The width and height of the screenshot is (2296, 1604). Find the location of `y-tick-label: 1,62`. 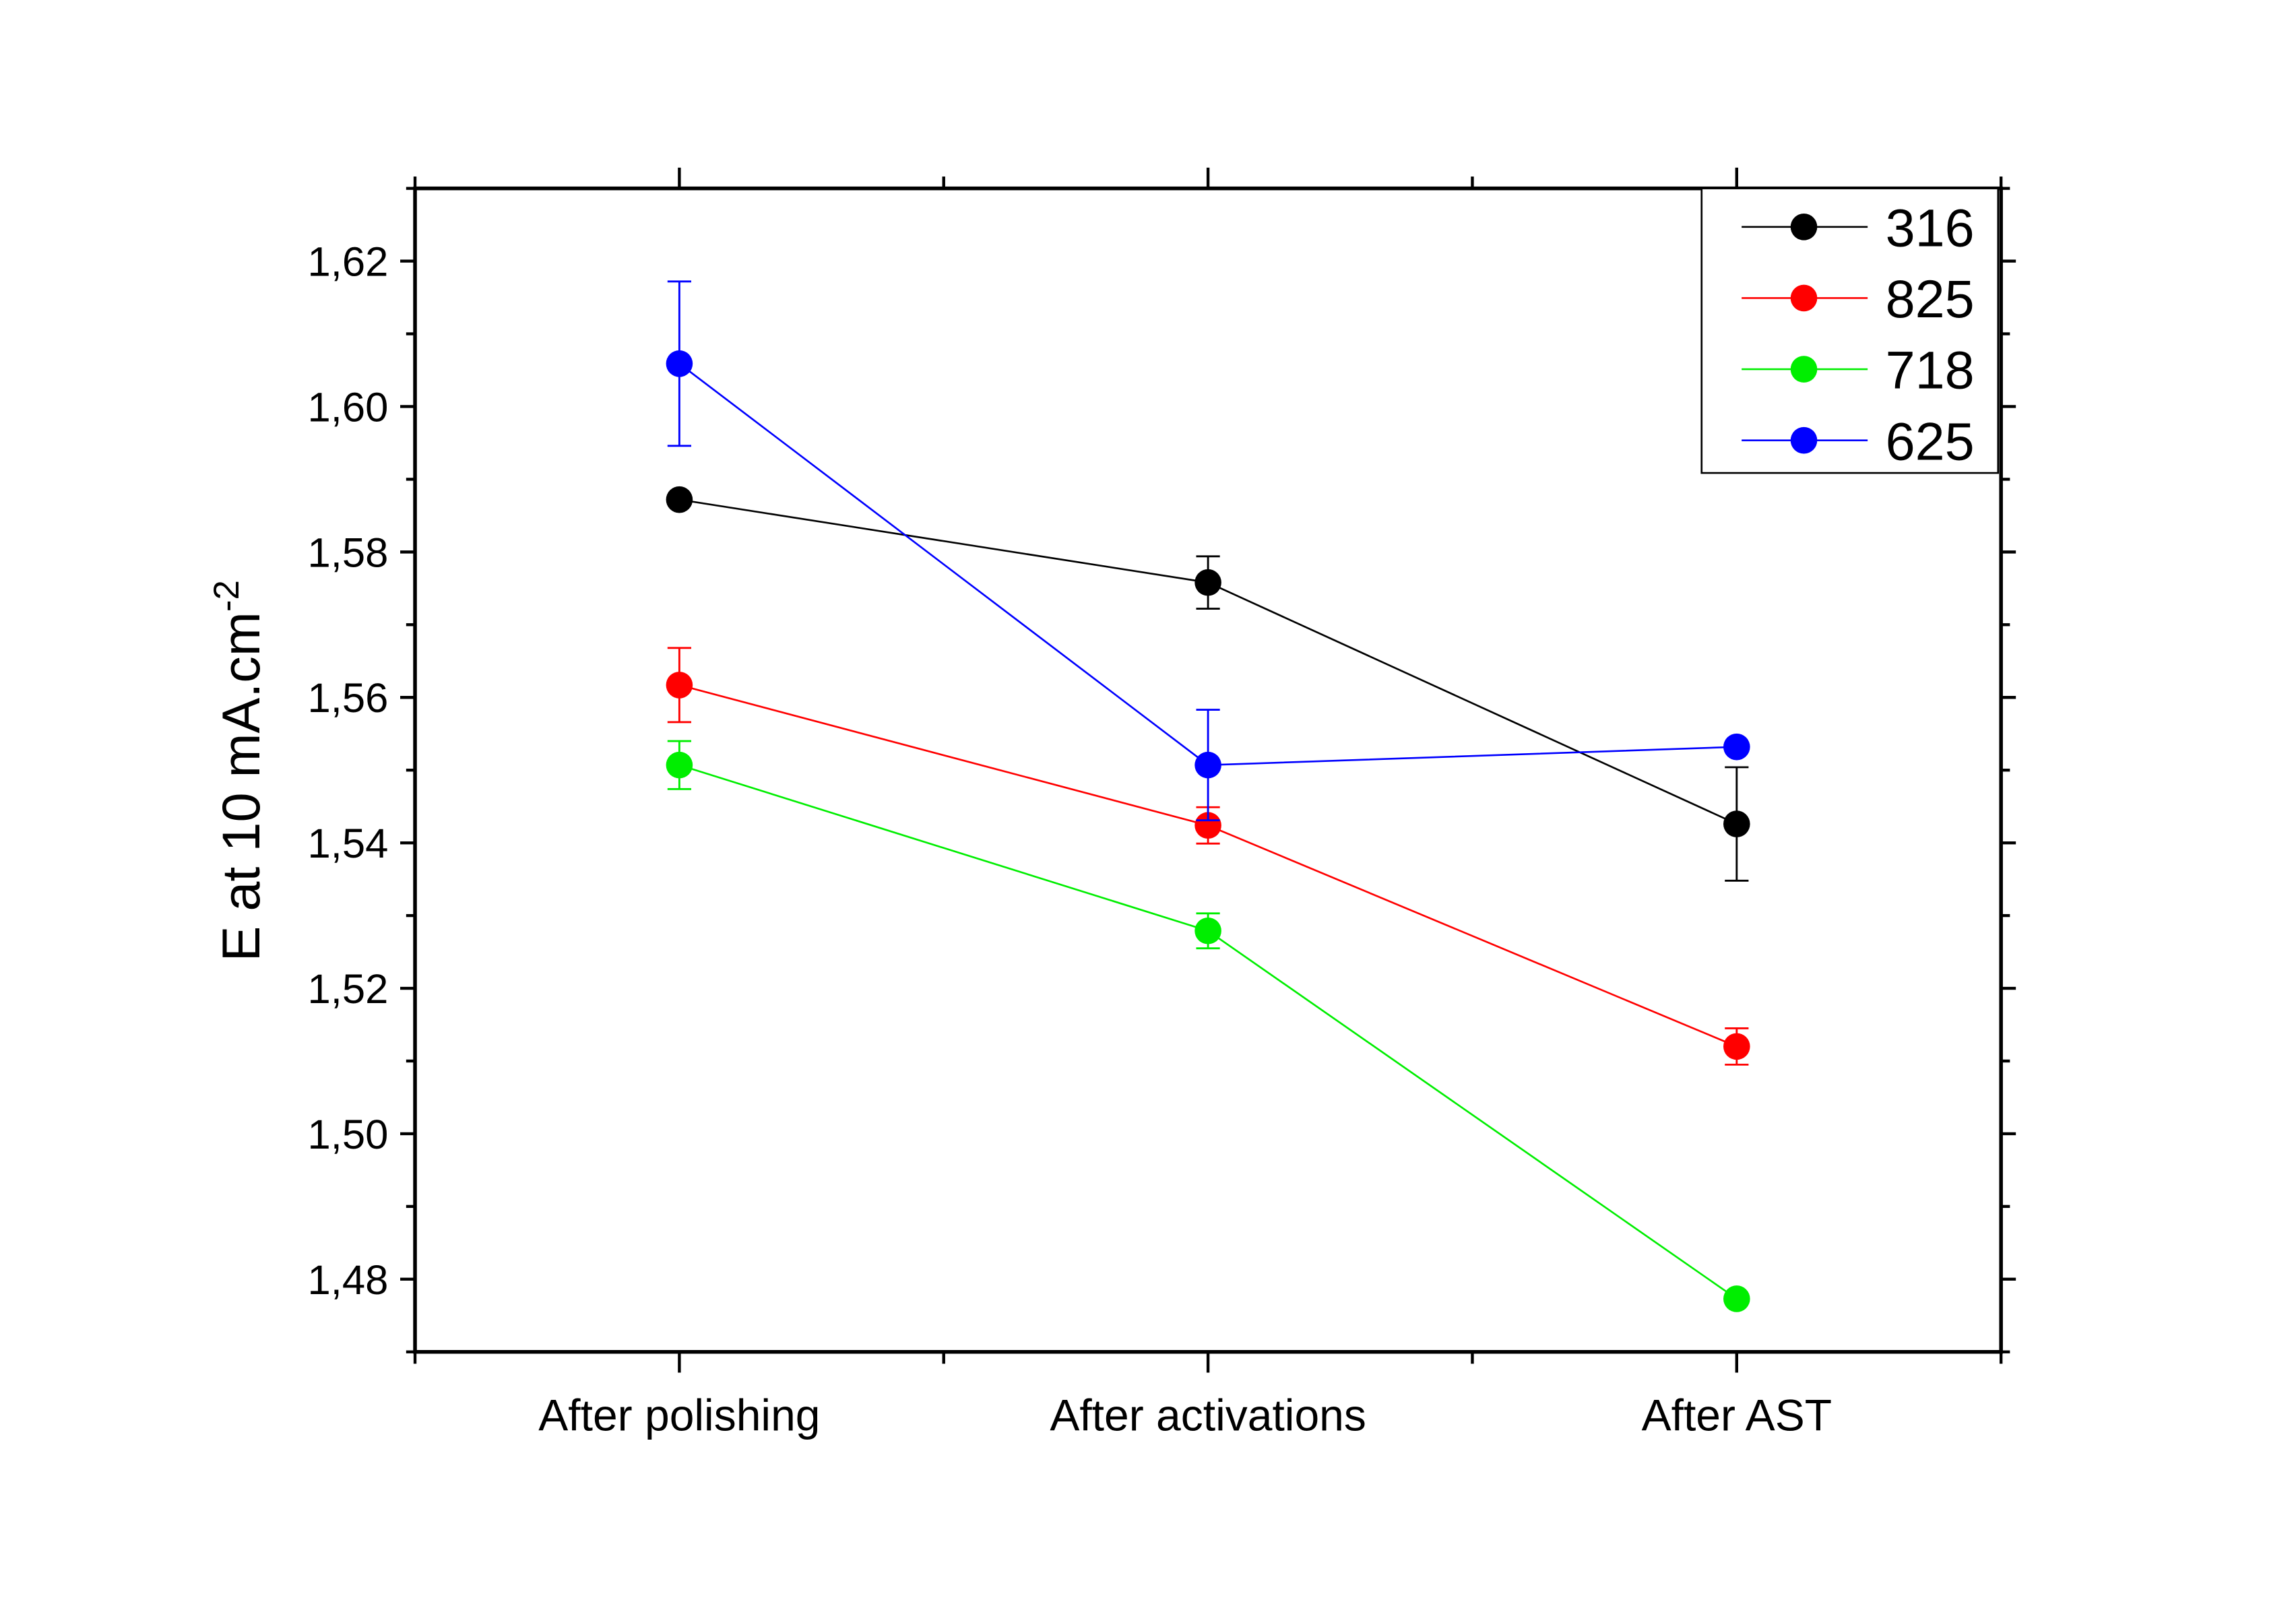

y-tick-label: 1,62 is located at coordinates (348, 262).